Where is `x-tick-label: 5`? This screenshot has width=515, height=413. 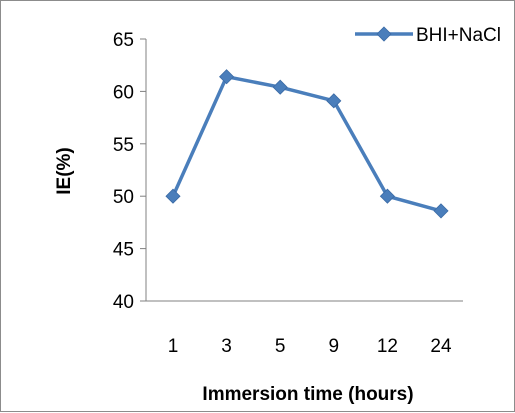
x-tick-label: 5 is located at coordinates (280, 346).